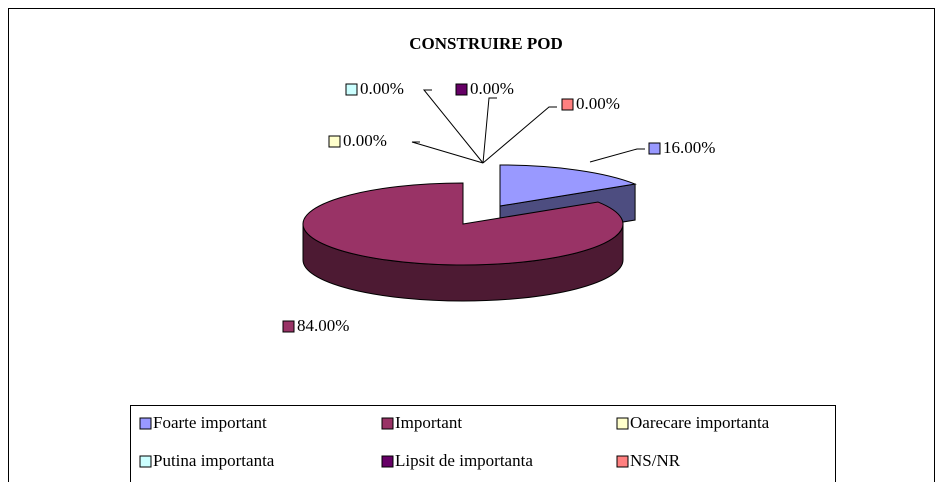 This screenshot has height=482, width=943. Describe the element at coordinates (689, 147) in the screenshot. I see `data-label: 16.00%` at that location.